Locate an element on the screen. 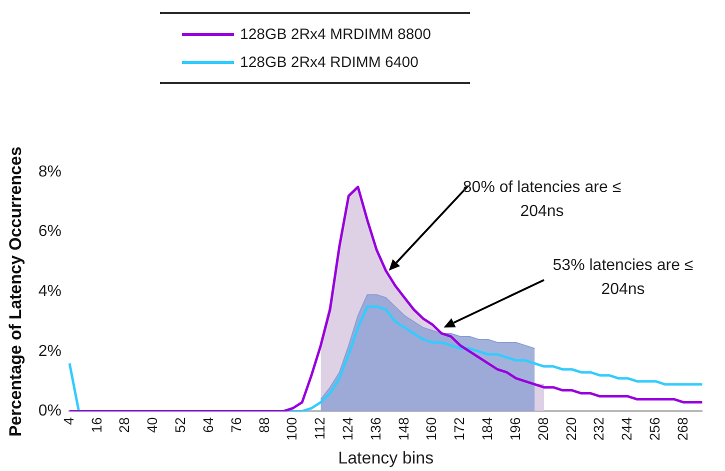 The width and height of the screenshot is (725, 471). x-tick-label: 172 is located at coordinates (459, 429).